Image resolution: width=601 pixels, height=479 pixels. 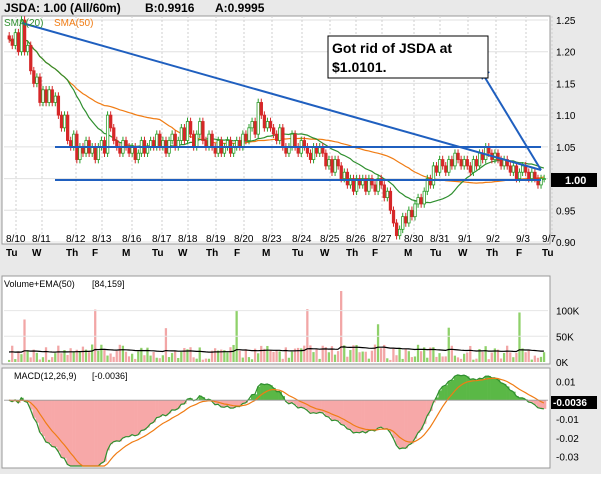 What do you see at coordinates (240, 8) in the screenshot?
I see `ask-label: A:0.9995` at bounding box center [240, 8].